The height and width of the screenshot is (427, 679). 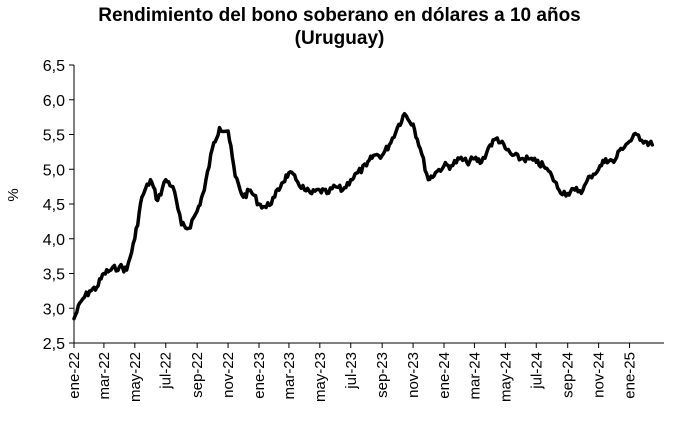 I want to click on y-tick-label: 3,0, so click(x=54, y=309).